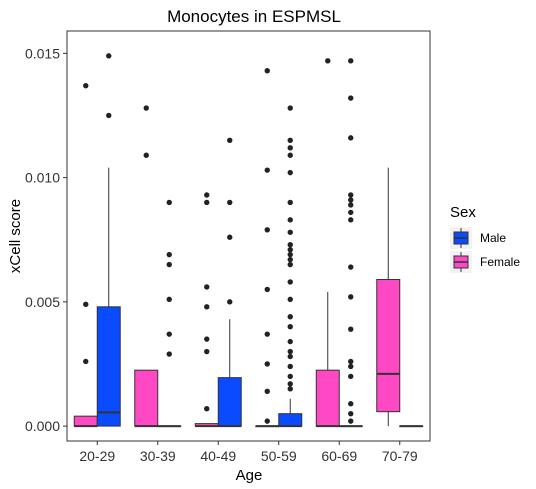 This screenshot has height=489, width=536. I want to click on x-axis-title: Age, so click(249, 475).